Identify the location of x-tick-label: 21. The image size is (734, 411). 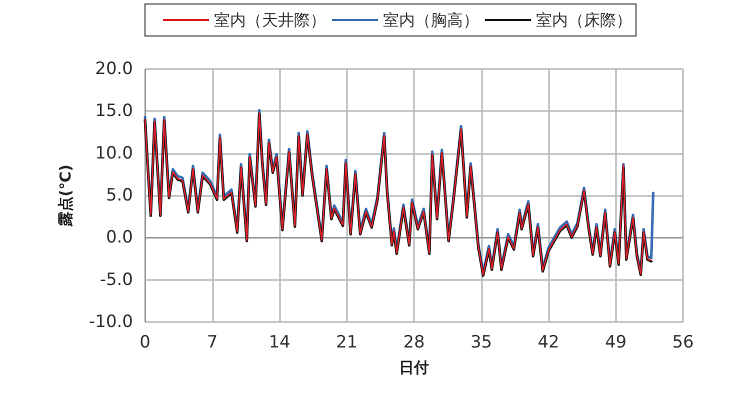
(347, 342).